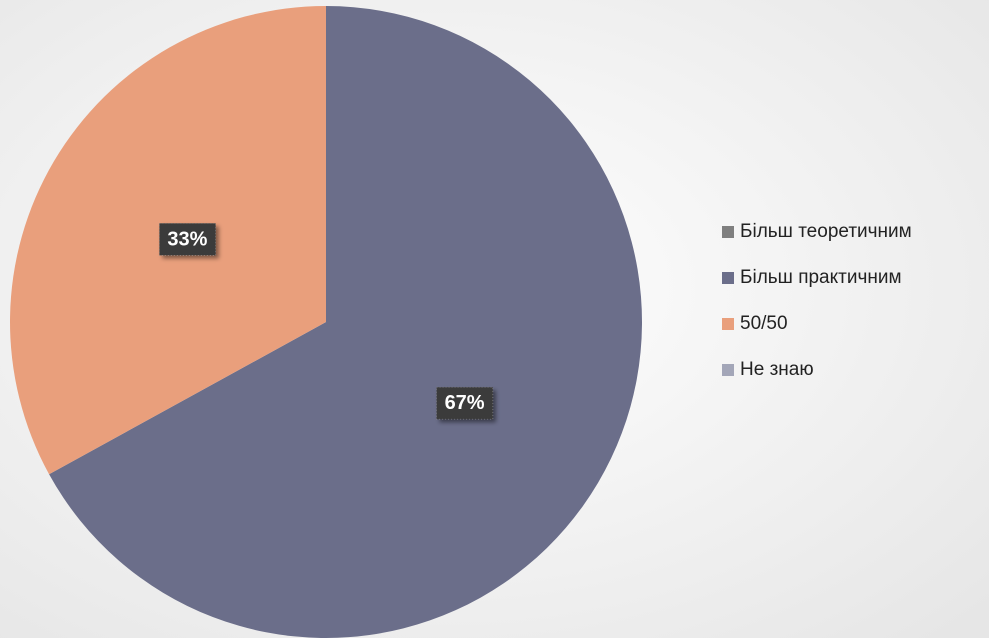  I want to click on data-label-text: 33%, so click(187, 239).